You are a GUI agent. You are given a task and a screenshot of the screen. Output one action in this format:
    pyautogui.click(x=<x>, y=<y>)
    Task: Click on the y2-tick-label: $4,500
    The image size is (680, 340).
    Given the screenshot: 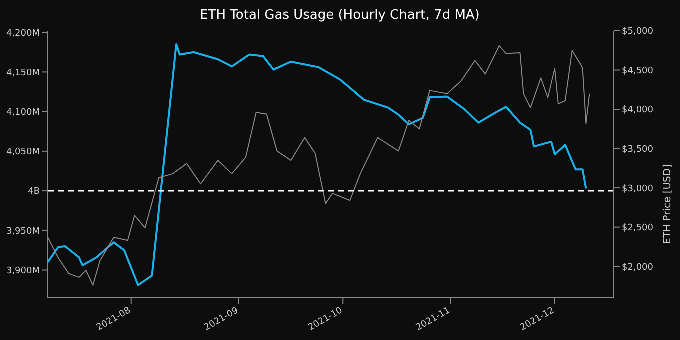 What is the action you would take?
    pyautogui.click(x=638, y=71)
    